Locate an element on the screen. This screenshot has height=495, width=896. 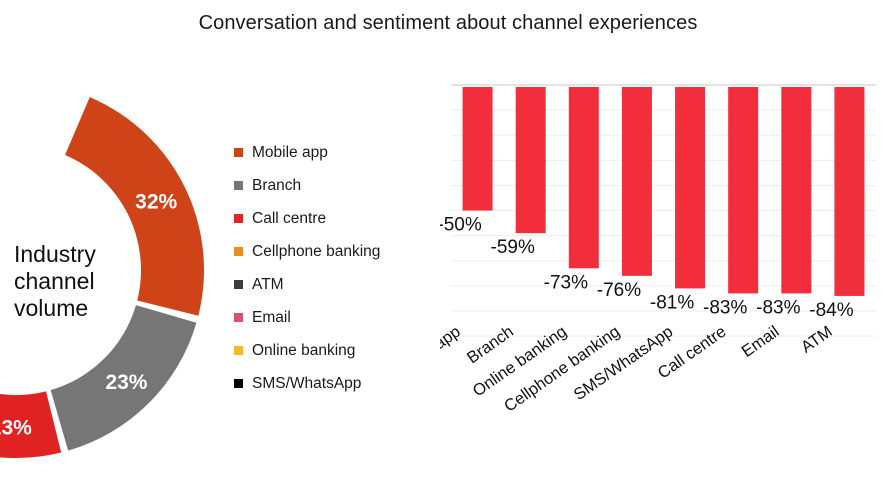
legend-item-label: ATM is located at coordinates (268, 284).